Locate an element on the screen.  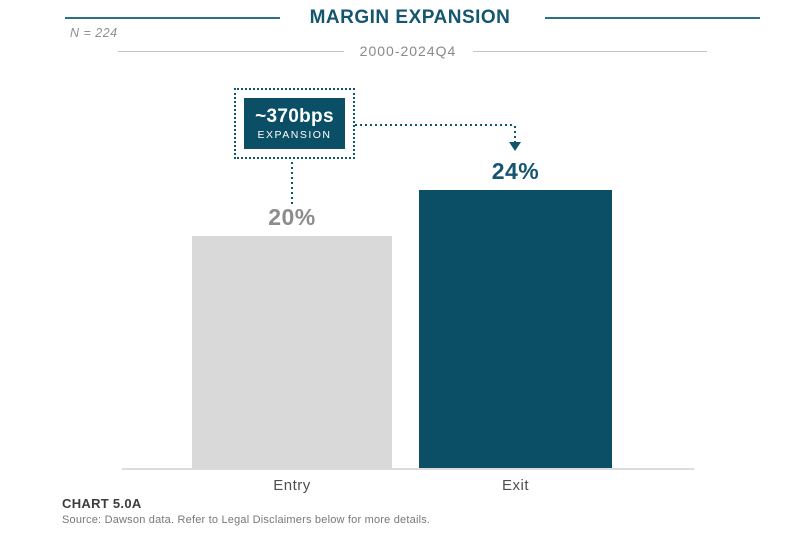
chart-number-label: CHART 5.0A is located at coordinates (102, 503).